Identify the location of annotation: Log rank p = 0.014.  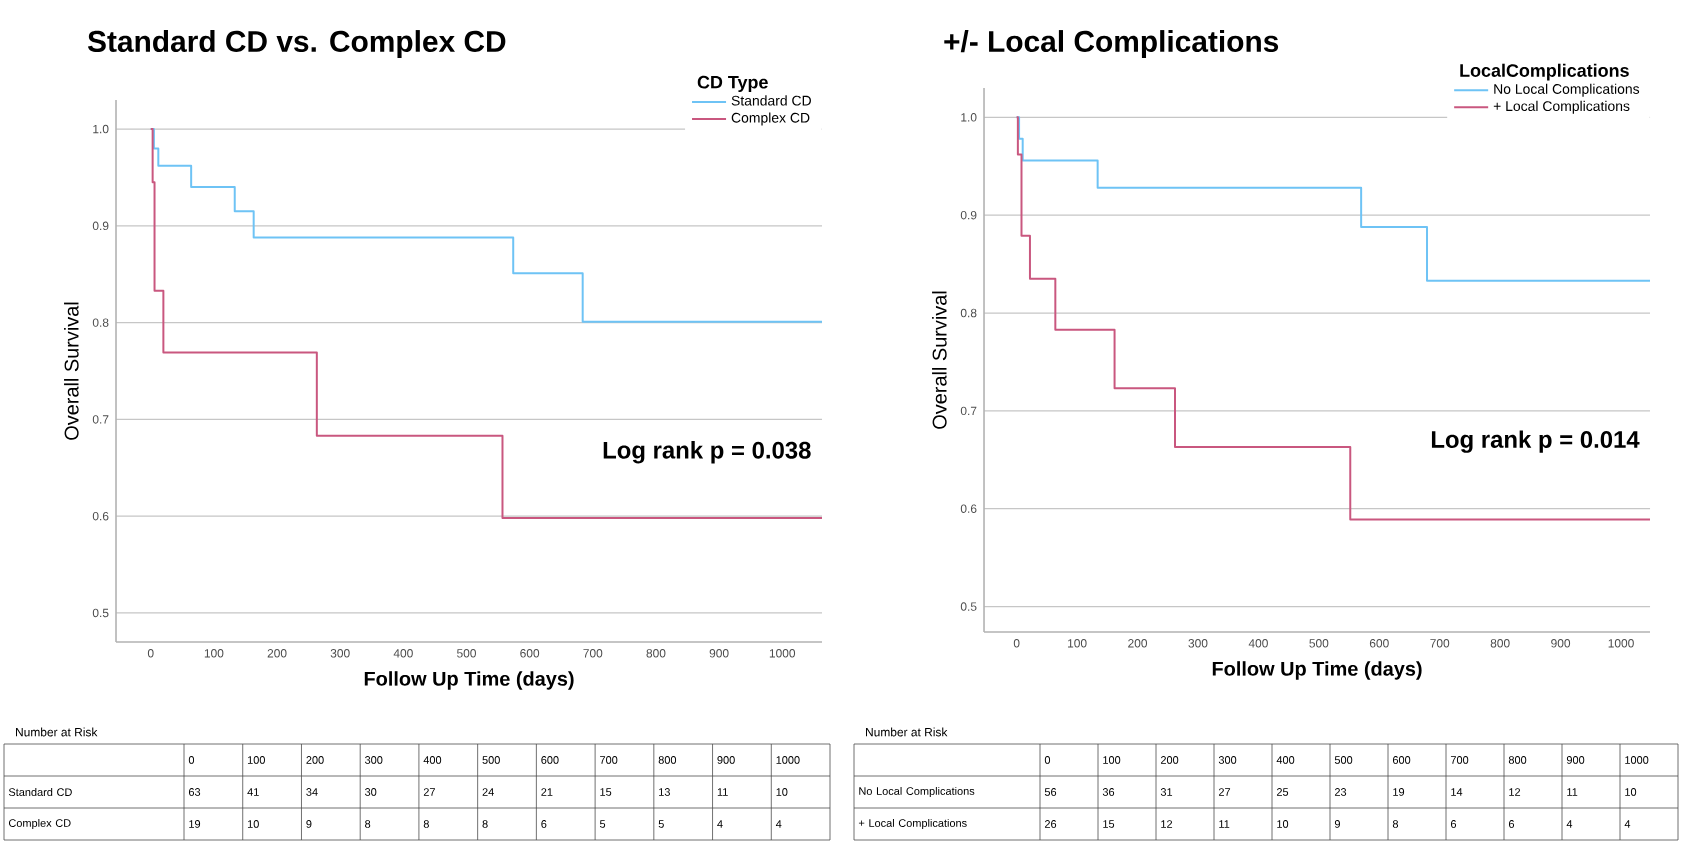
(1535, 441).